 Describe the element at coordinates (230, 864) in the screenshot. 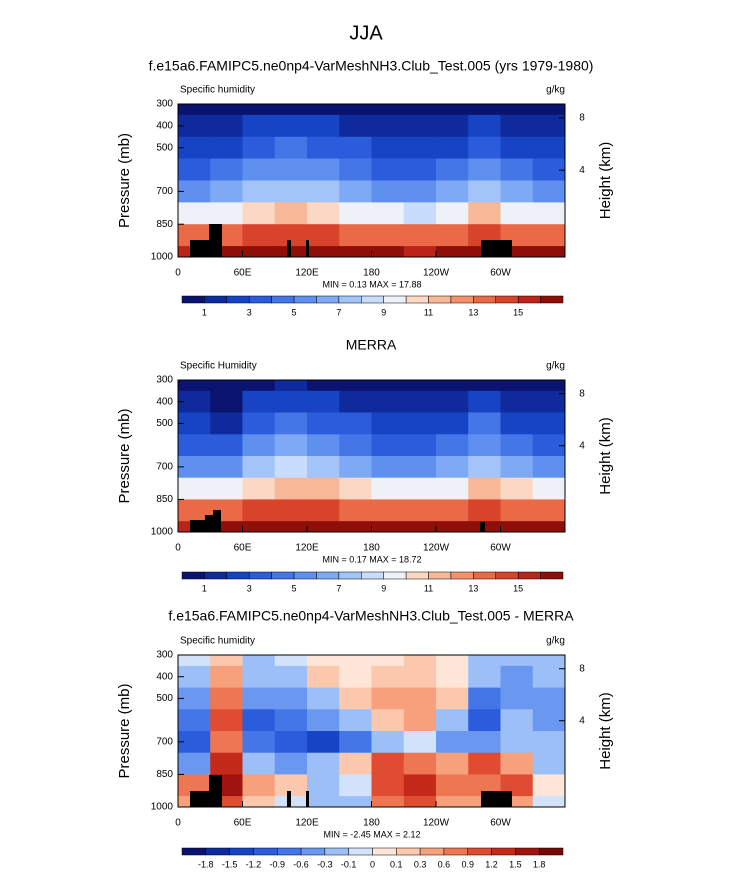

I see `colorbar-label: -1.5` at that location.